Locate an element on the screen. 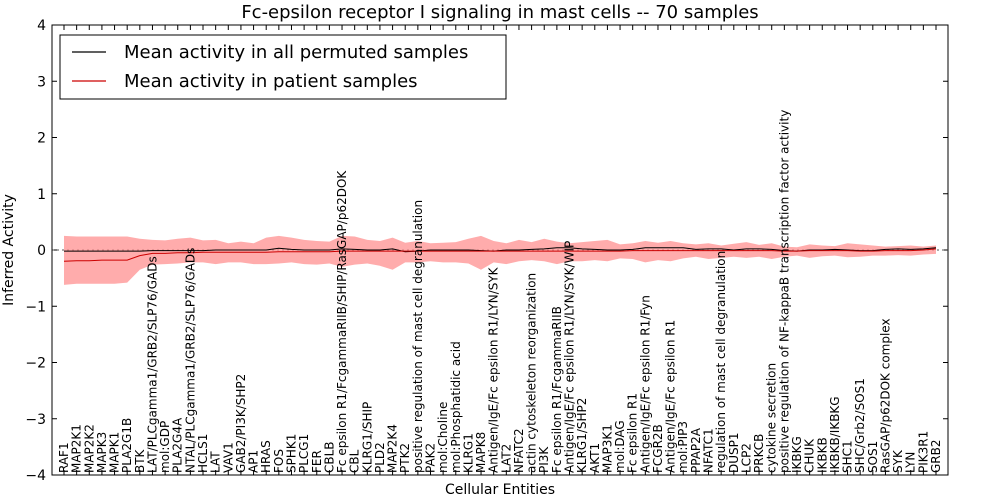 Image resolution: width=1000 pixels, height=500 pixels. x-tick-label: IKBKB/IKBKG is located at coordinates (835, 434).